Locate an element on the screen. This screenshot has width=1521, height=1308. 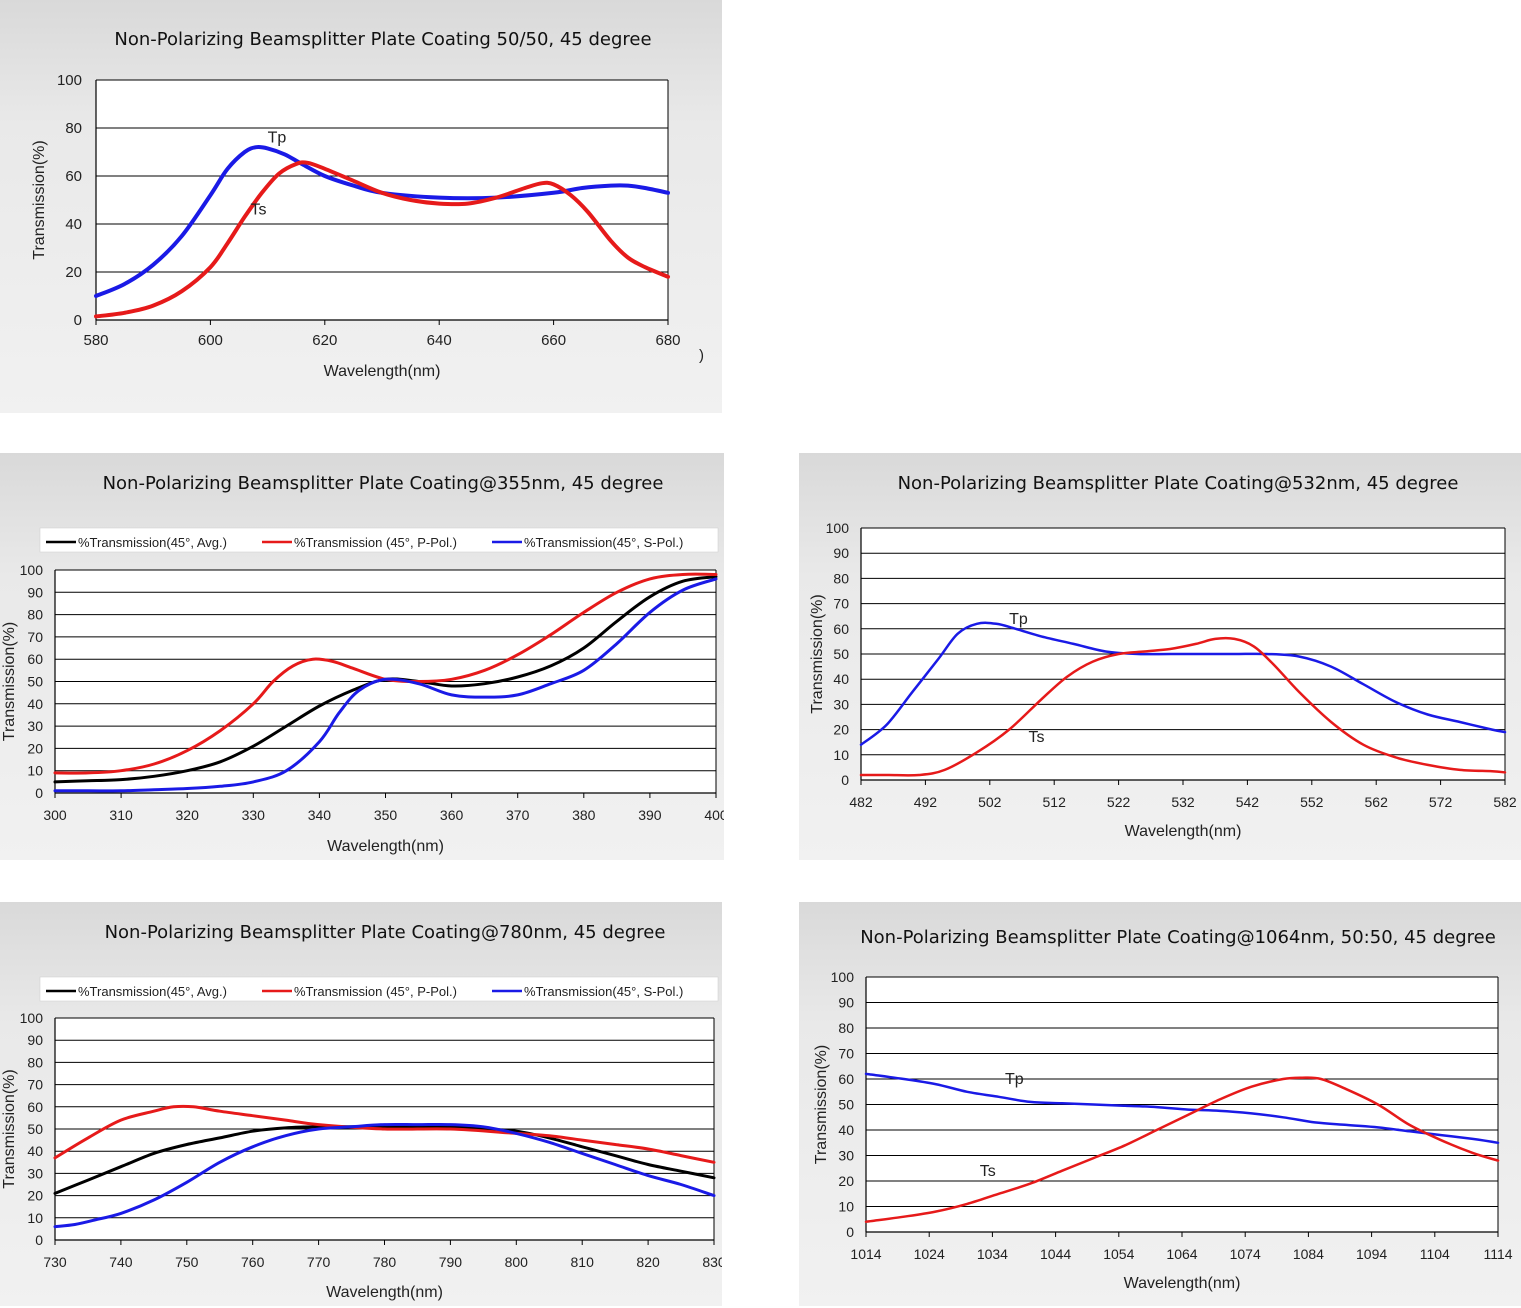
x-tick-label: 502 is located at coordinates (990, 802).